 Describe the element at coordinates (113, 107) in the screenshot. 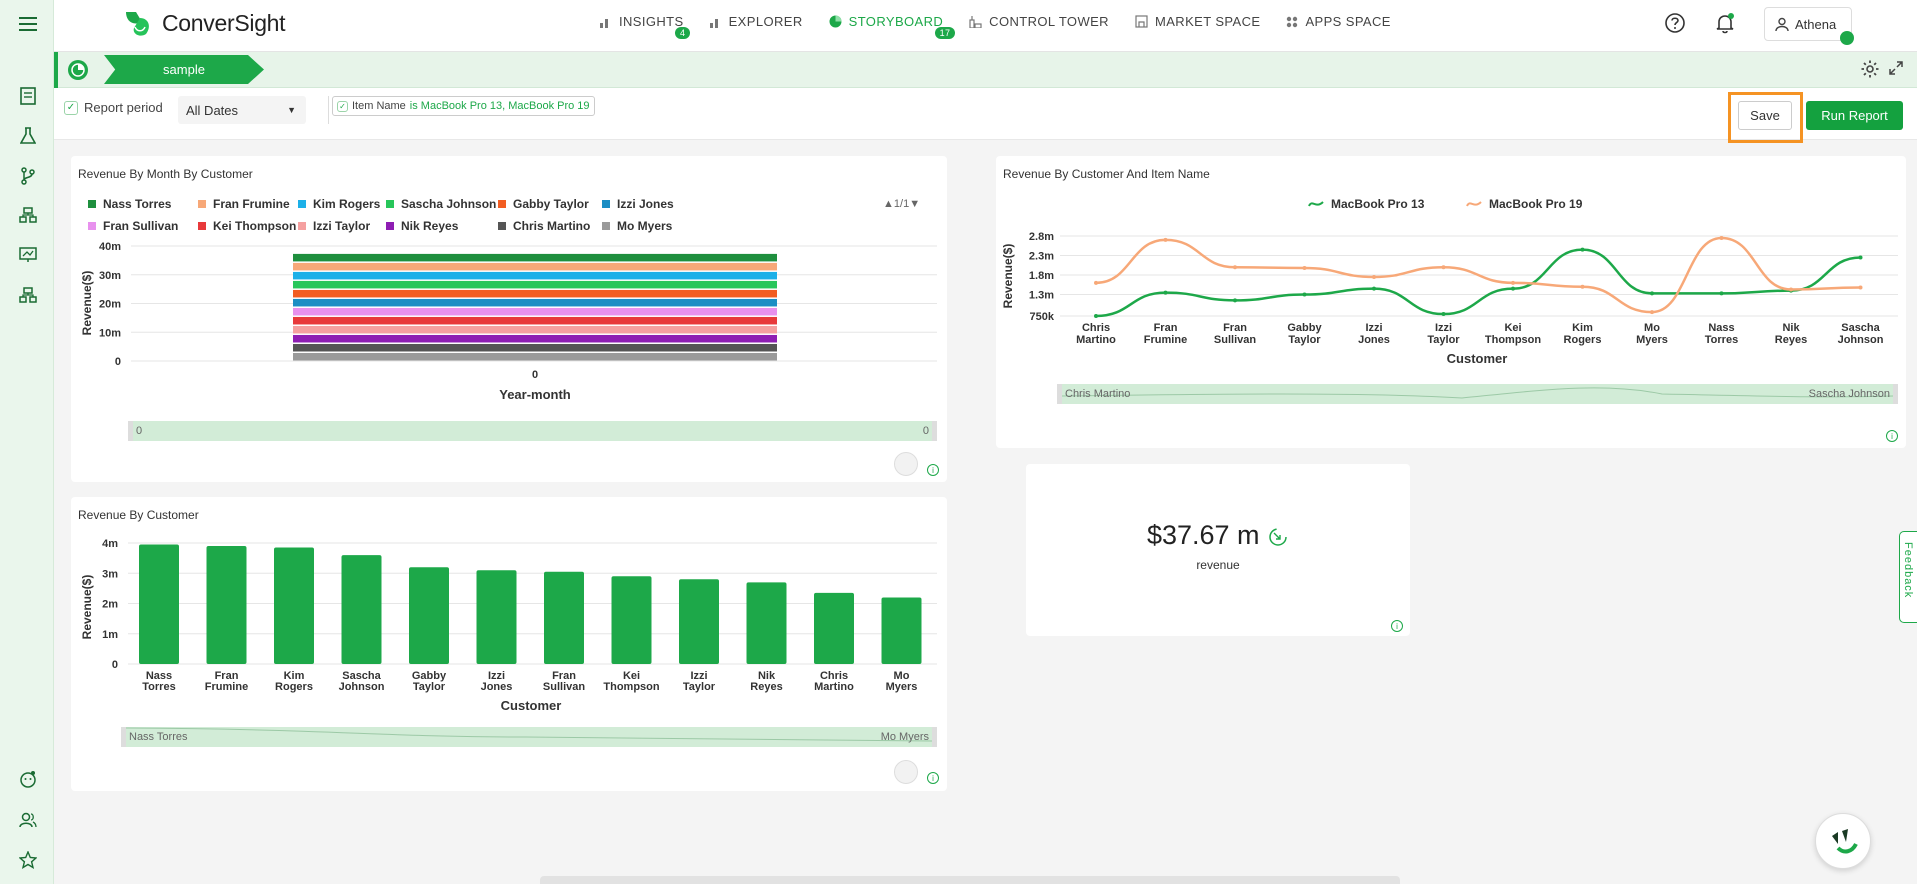

I see `report-period-filter: ✓ Report period` at that location.